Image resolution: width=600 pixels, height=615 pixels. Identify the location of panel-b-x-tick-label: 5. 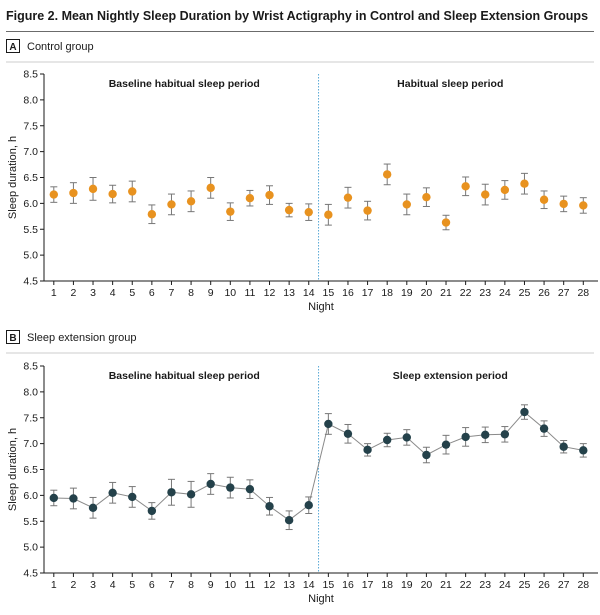
(132, 585).